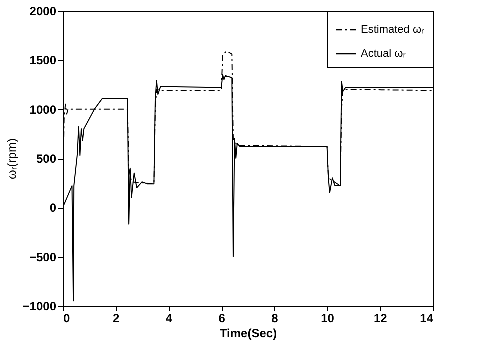 This screenshot has height=360, width=480. I want to click on y-tick-label: 1500, so click(43, 61).